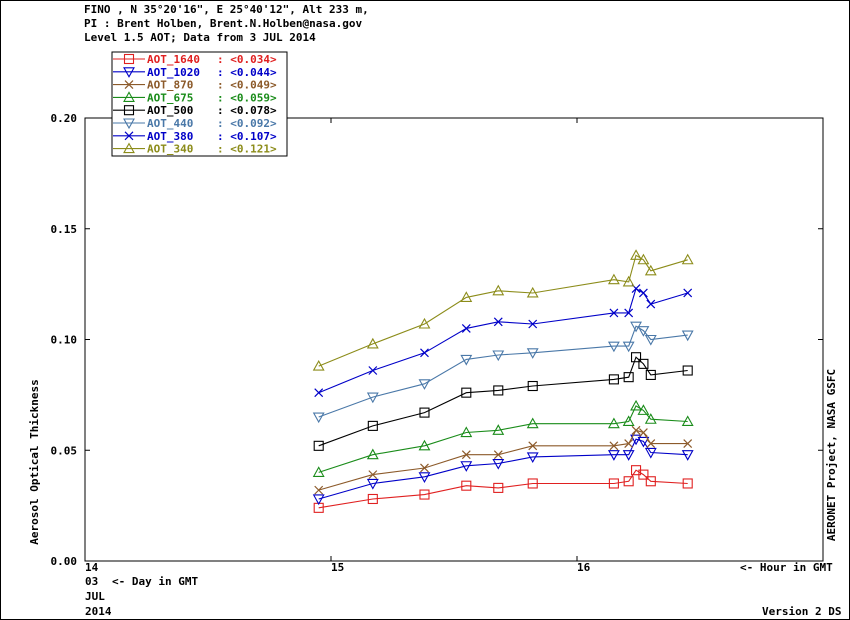  I want to click on legend-series-mean: : <0.092>, so click(247, 123).